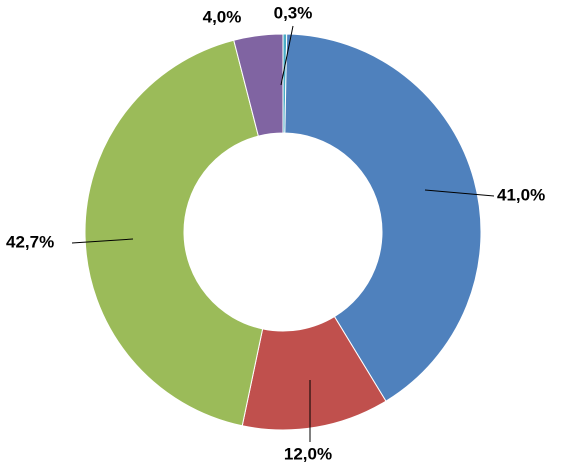  Describe the element at coordinates (30, 241) in the screenshot. I see `data-label: 42,7%` at that location.